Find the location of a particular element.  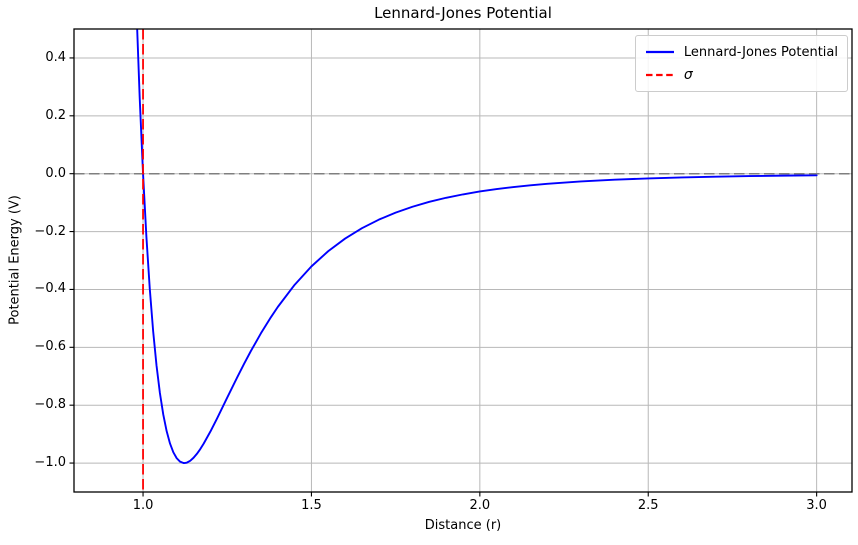

y-tick-label: −1.0 is located at coordinates (50, 463).